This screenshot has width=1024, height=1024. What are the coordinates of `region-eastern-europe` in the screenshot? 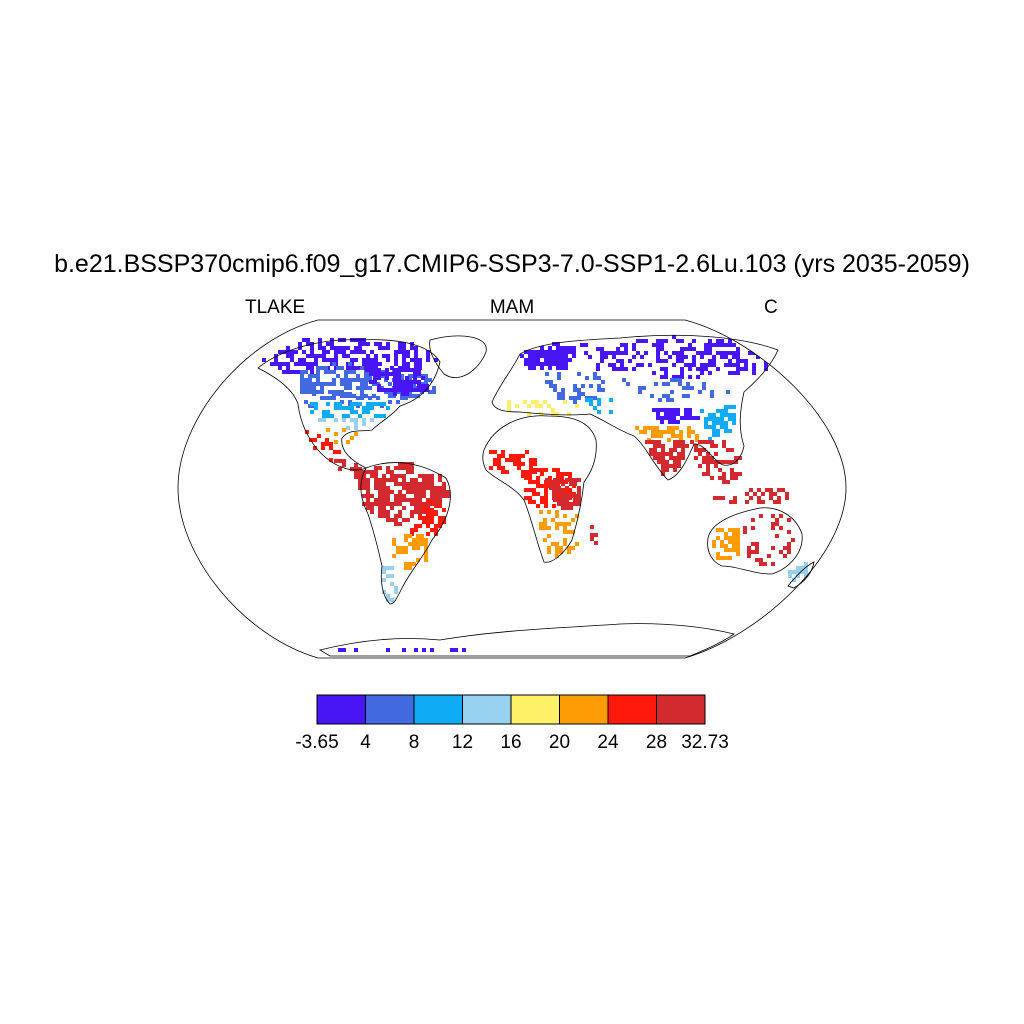 It's located at (575, 388).